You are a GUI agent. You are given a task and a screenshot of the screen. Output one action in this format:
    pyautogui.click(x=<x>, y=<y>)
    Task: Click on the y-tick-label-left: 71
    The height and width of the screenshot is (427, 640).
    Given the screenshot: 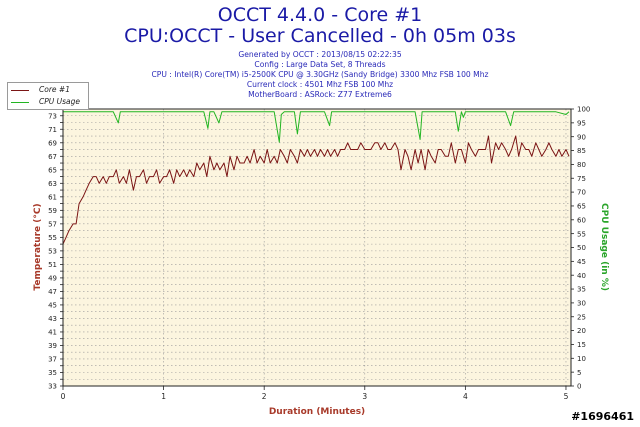 What is the action you would take?
    pyautogui.click(x=52, y=130)
    